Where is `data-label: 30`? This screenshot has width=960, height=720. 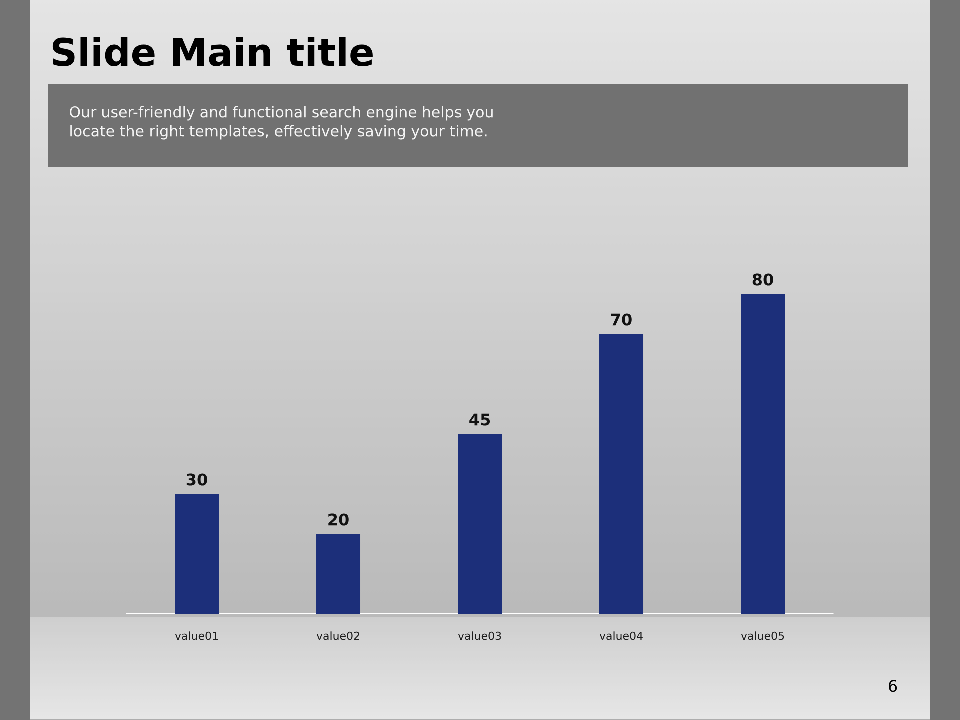
data-label: 30 is located at coordinates (197, 480).